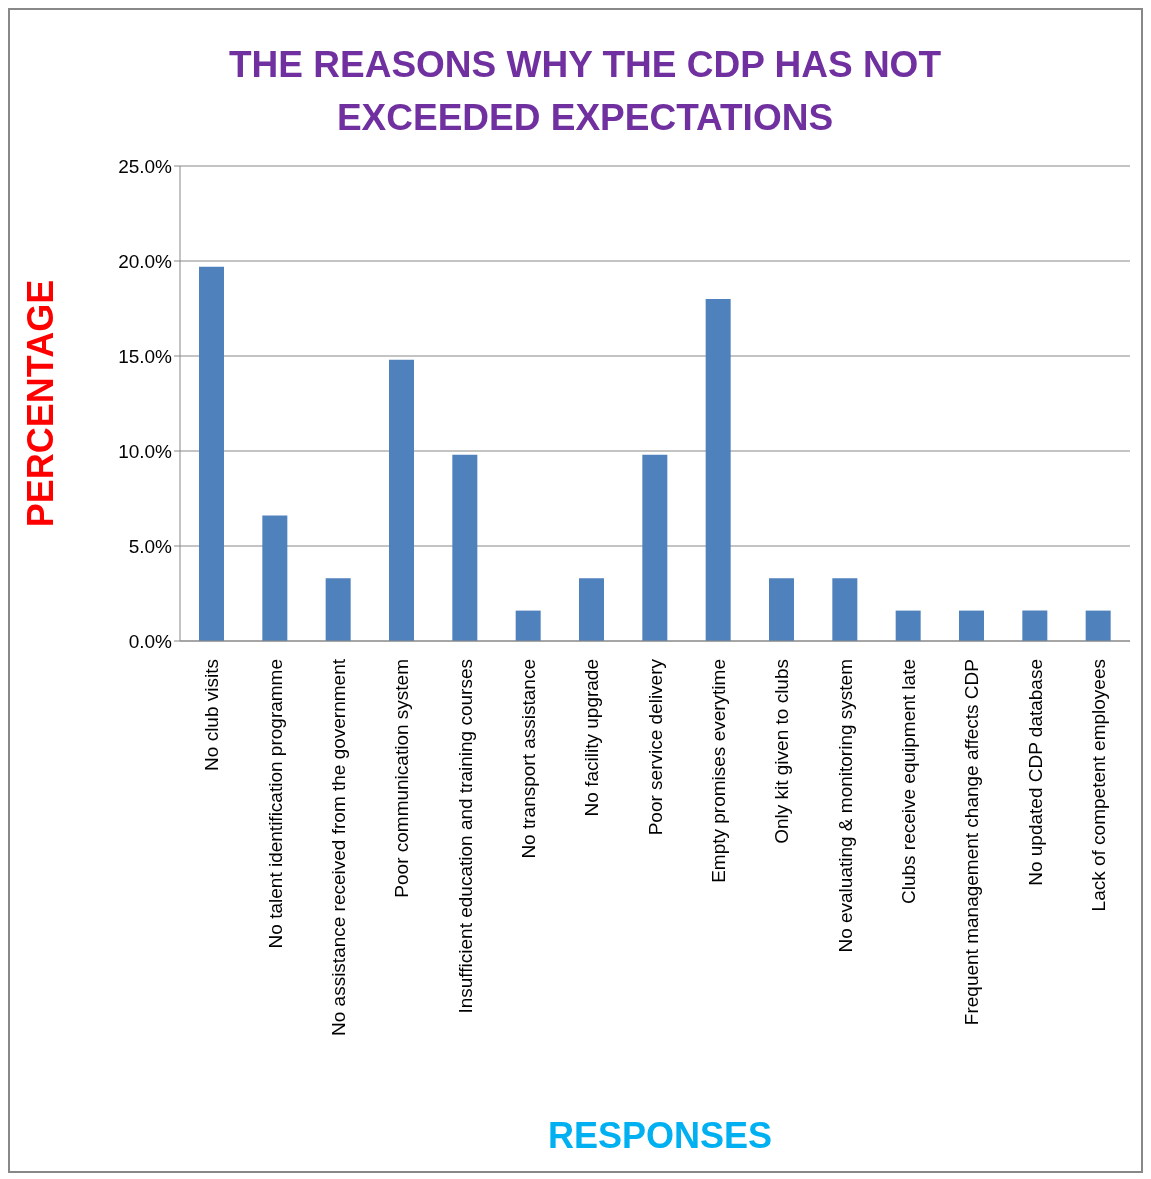 This screenshot has height=1179, width=1151. Describe the element at coordinates (145, 166) in the screenshot. I see `y-tick-label: 25.0%` at that location.